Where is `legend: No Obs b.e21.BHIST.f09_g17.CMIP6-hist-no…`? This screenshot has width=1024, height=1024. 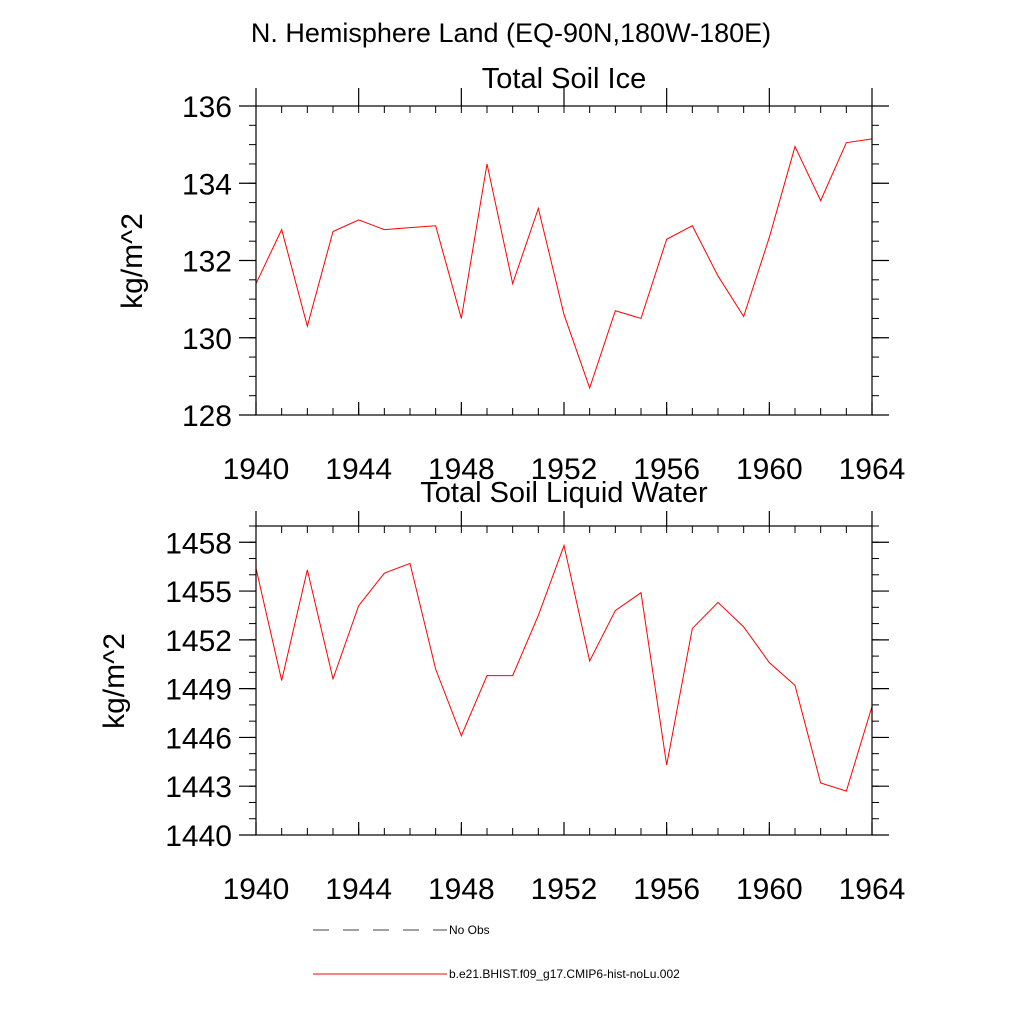
legend: No Obs b.e21.BHIST.f09_g17.CMIP6-hist-no… is located at coordinates (496, 952).